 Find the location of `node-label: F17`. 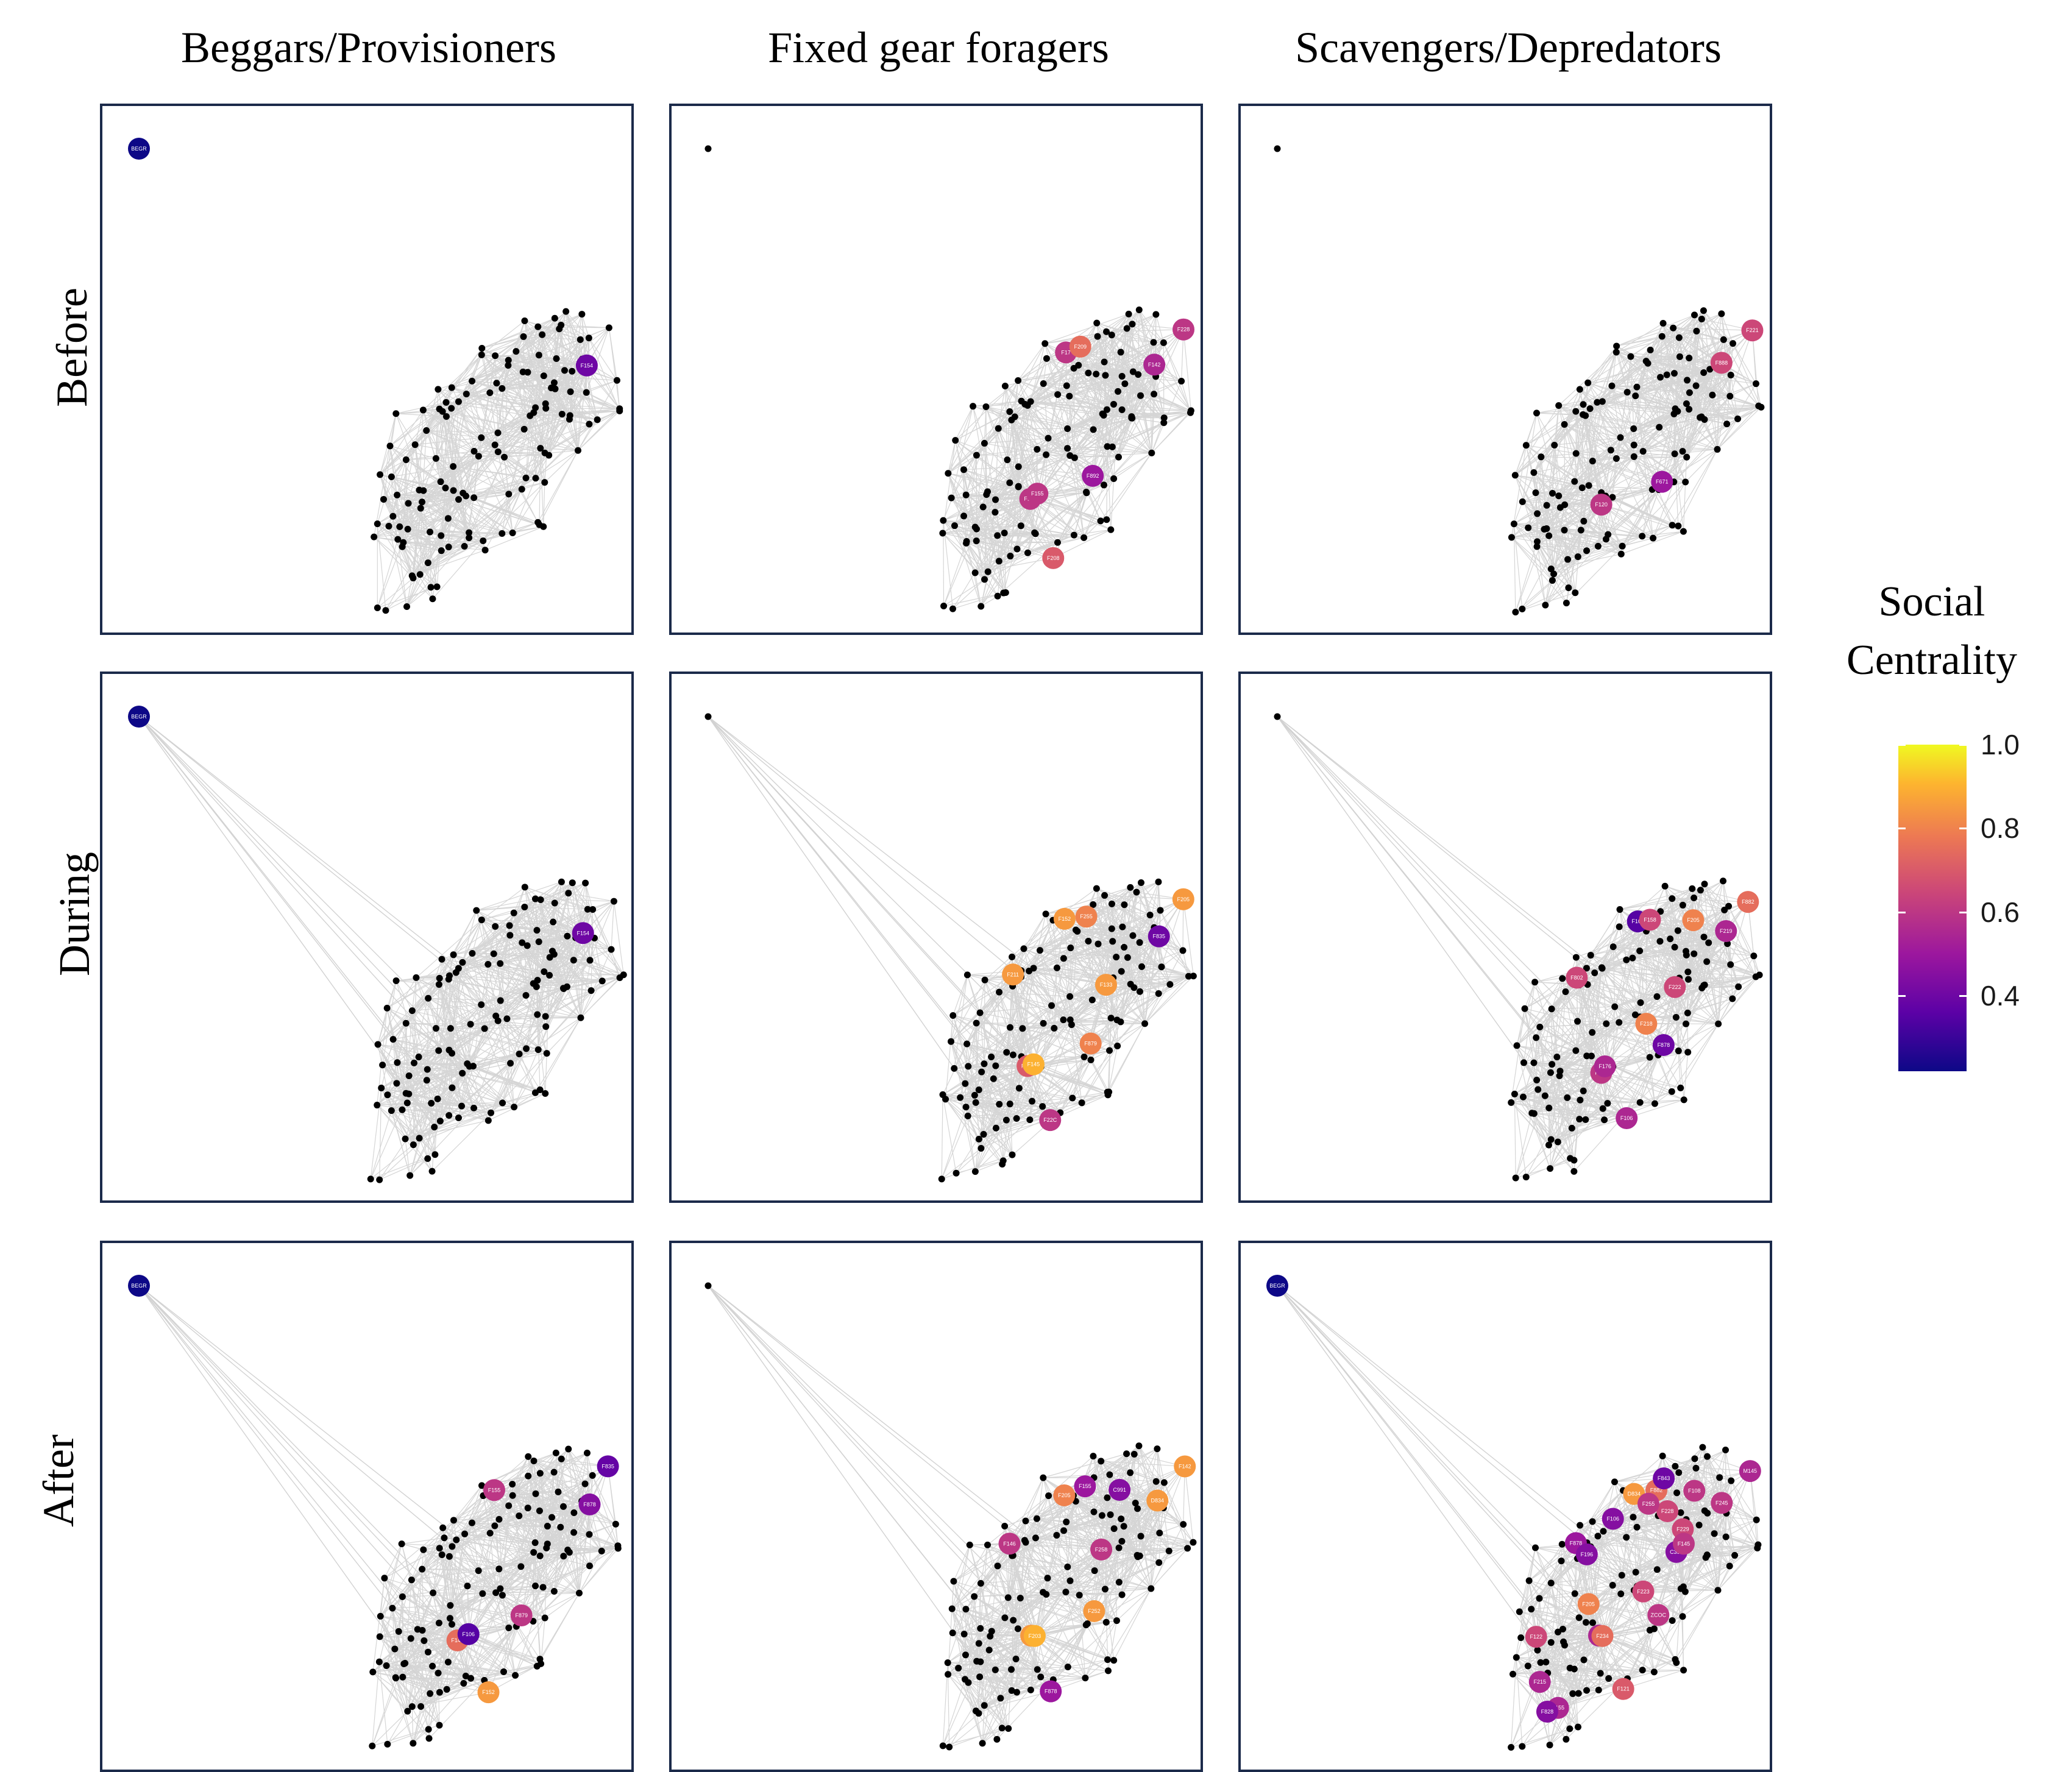

node-label: F17 is located at coordinates (1066, 352).